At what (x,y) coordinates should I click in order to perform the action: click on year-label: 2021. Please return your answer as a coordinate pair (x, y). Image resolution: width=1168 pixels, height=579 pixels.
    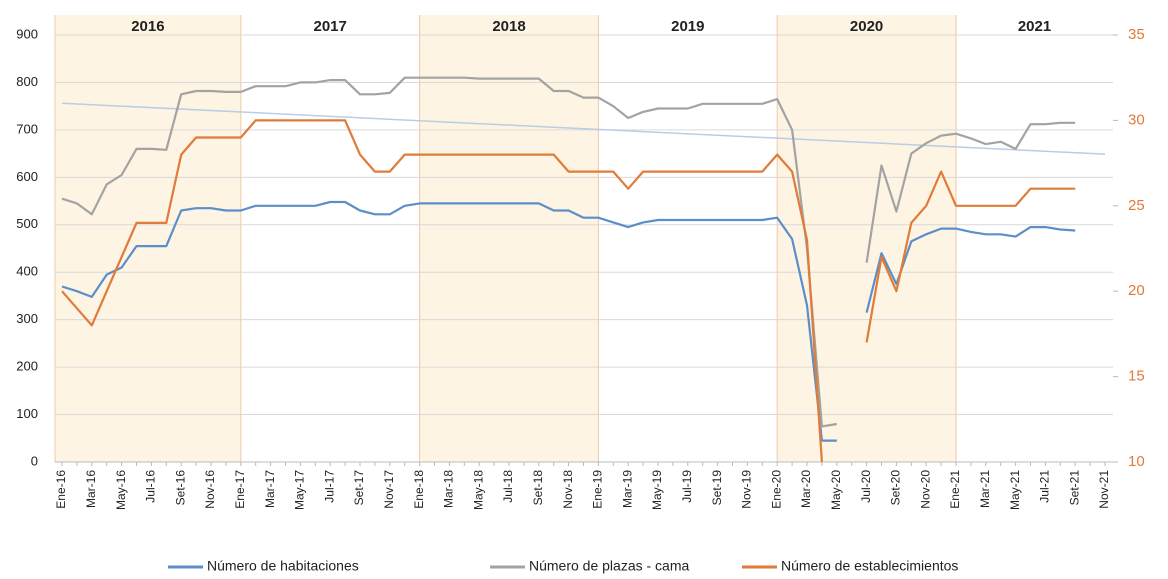
    Looking at the image, I should click on (1034, 26).